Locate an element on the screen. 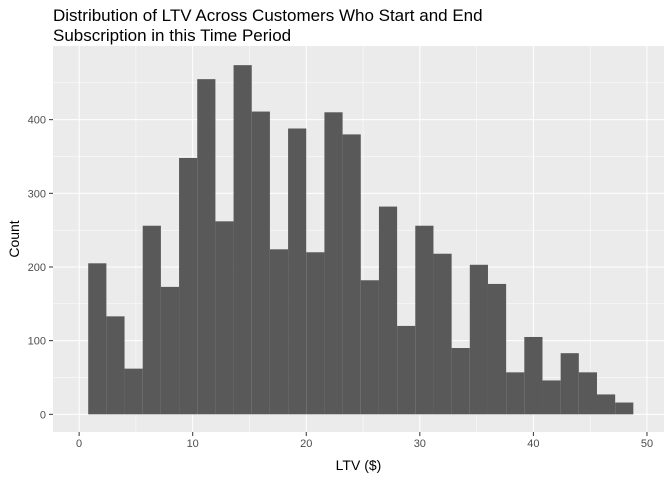  x-tick-label: 30 is located at coordinates (420, 444).